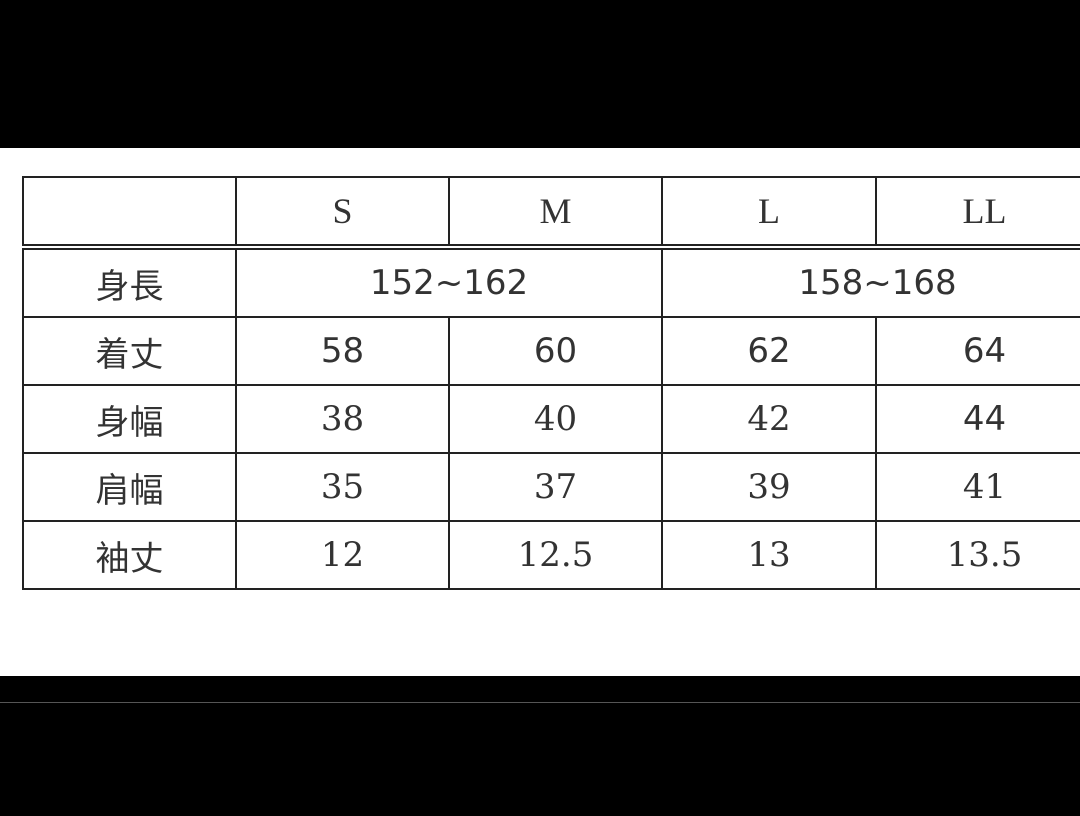  I want to click on row-label: 身幅, so click(129, 419).